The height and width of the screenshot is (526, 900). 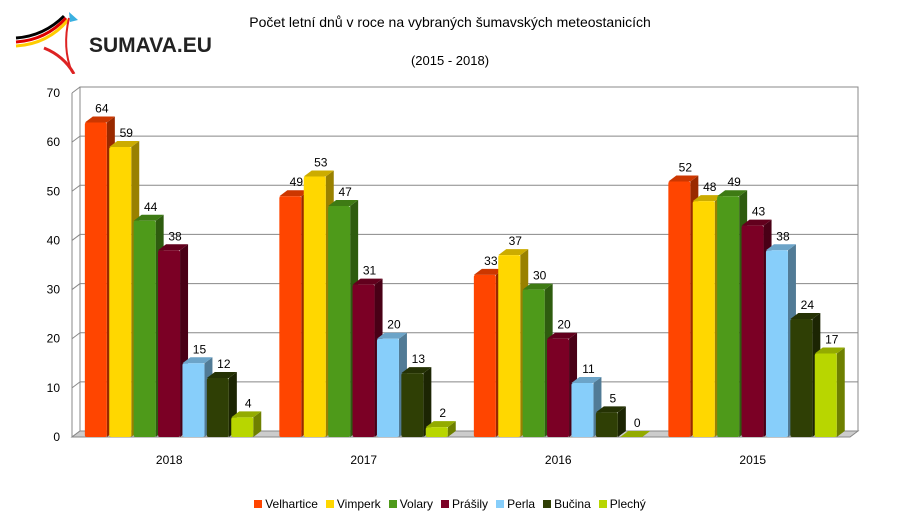 I want to click on data-label: 64, so click(x=102, y=108).